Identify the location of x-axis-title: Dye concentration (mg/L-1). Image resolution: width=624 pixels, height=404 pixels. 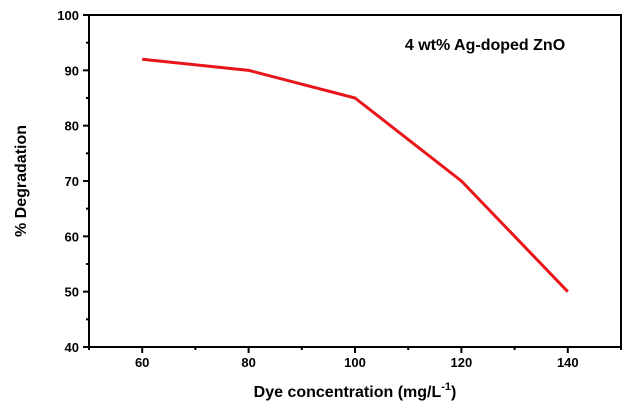
(355, 391).